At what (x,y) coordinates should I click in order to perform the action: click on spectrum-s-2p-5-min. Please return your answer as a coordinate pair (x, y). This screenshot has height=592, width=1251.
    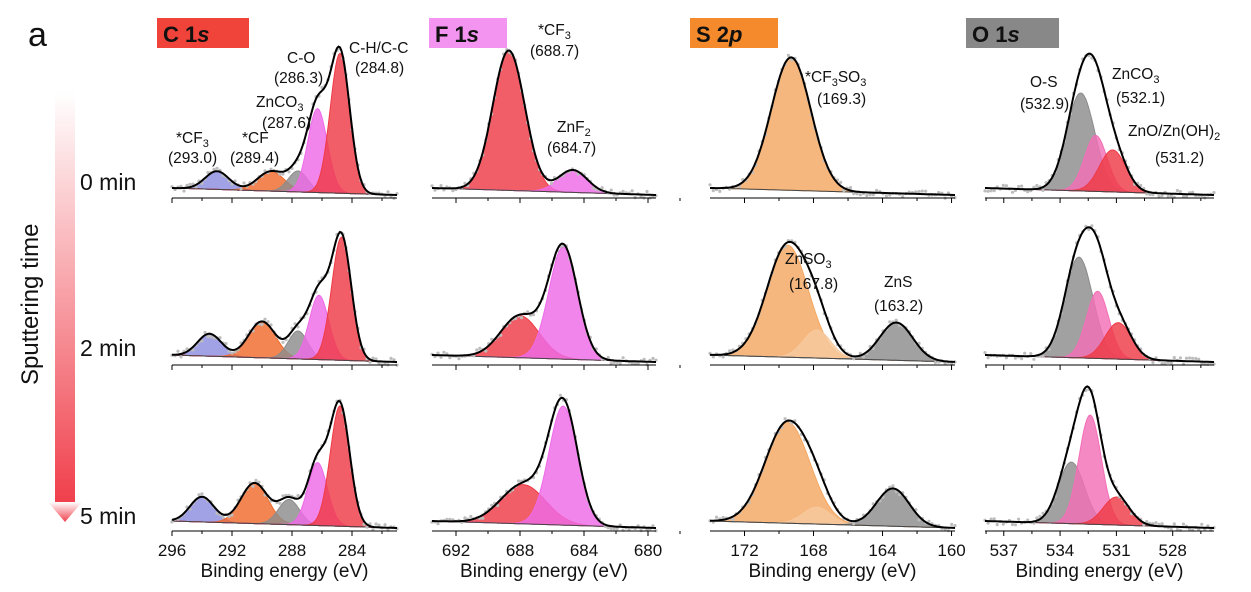
    Looking at the image, I should click on (847, 476).